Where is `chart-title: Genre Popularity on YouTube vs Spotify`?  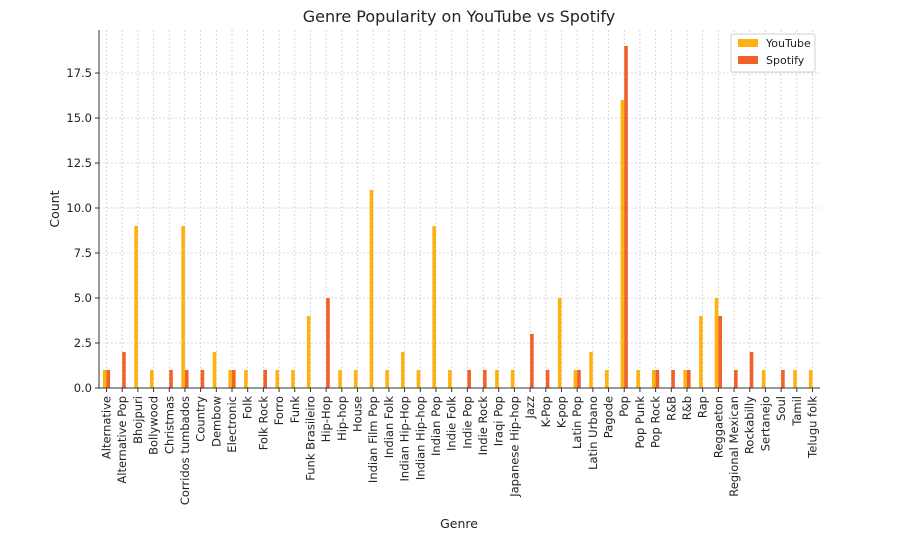
chart-title: Genre Popularity on YouTube vs Spotify is located at coordinates (459, 16).